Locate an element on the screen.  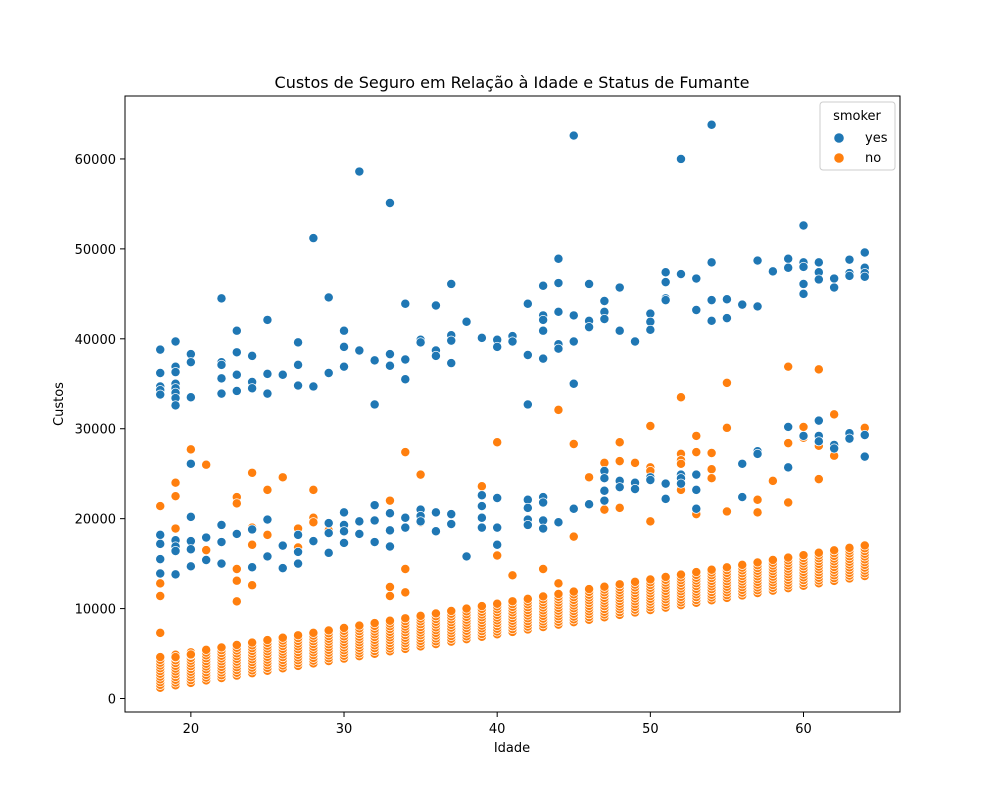
x-tick-label: 20 is located at coordinates (191, 729).